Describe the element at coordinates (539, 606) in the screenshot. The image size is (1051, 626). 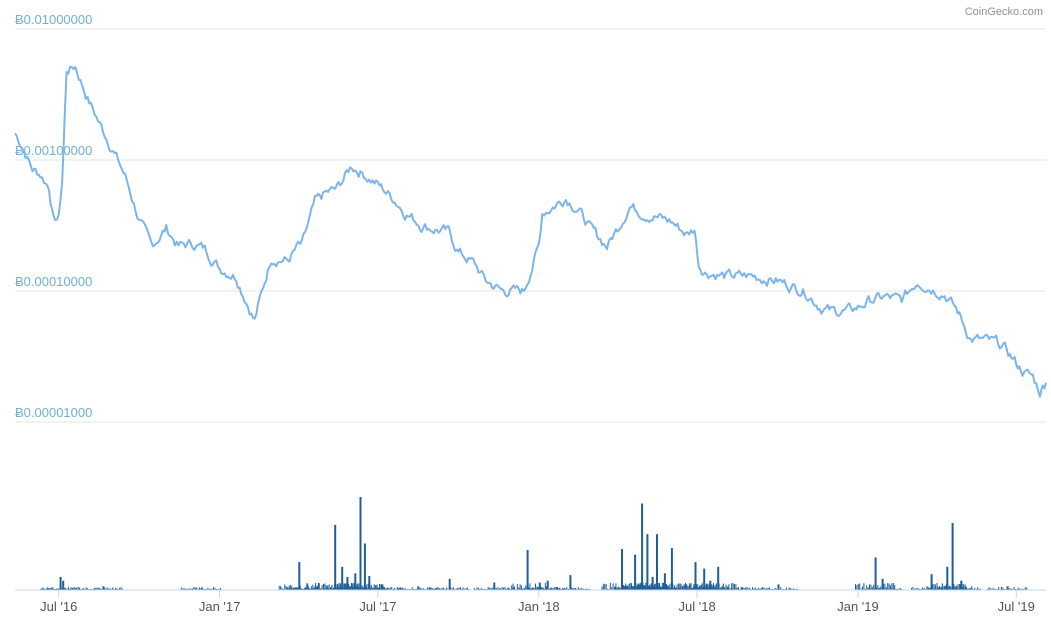
I see `x-tick-label: Jan '18` at that location.